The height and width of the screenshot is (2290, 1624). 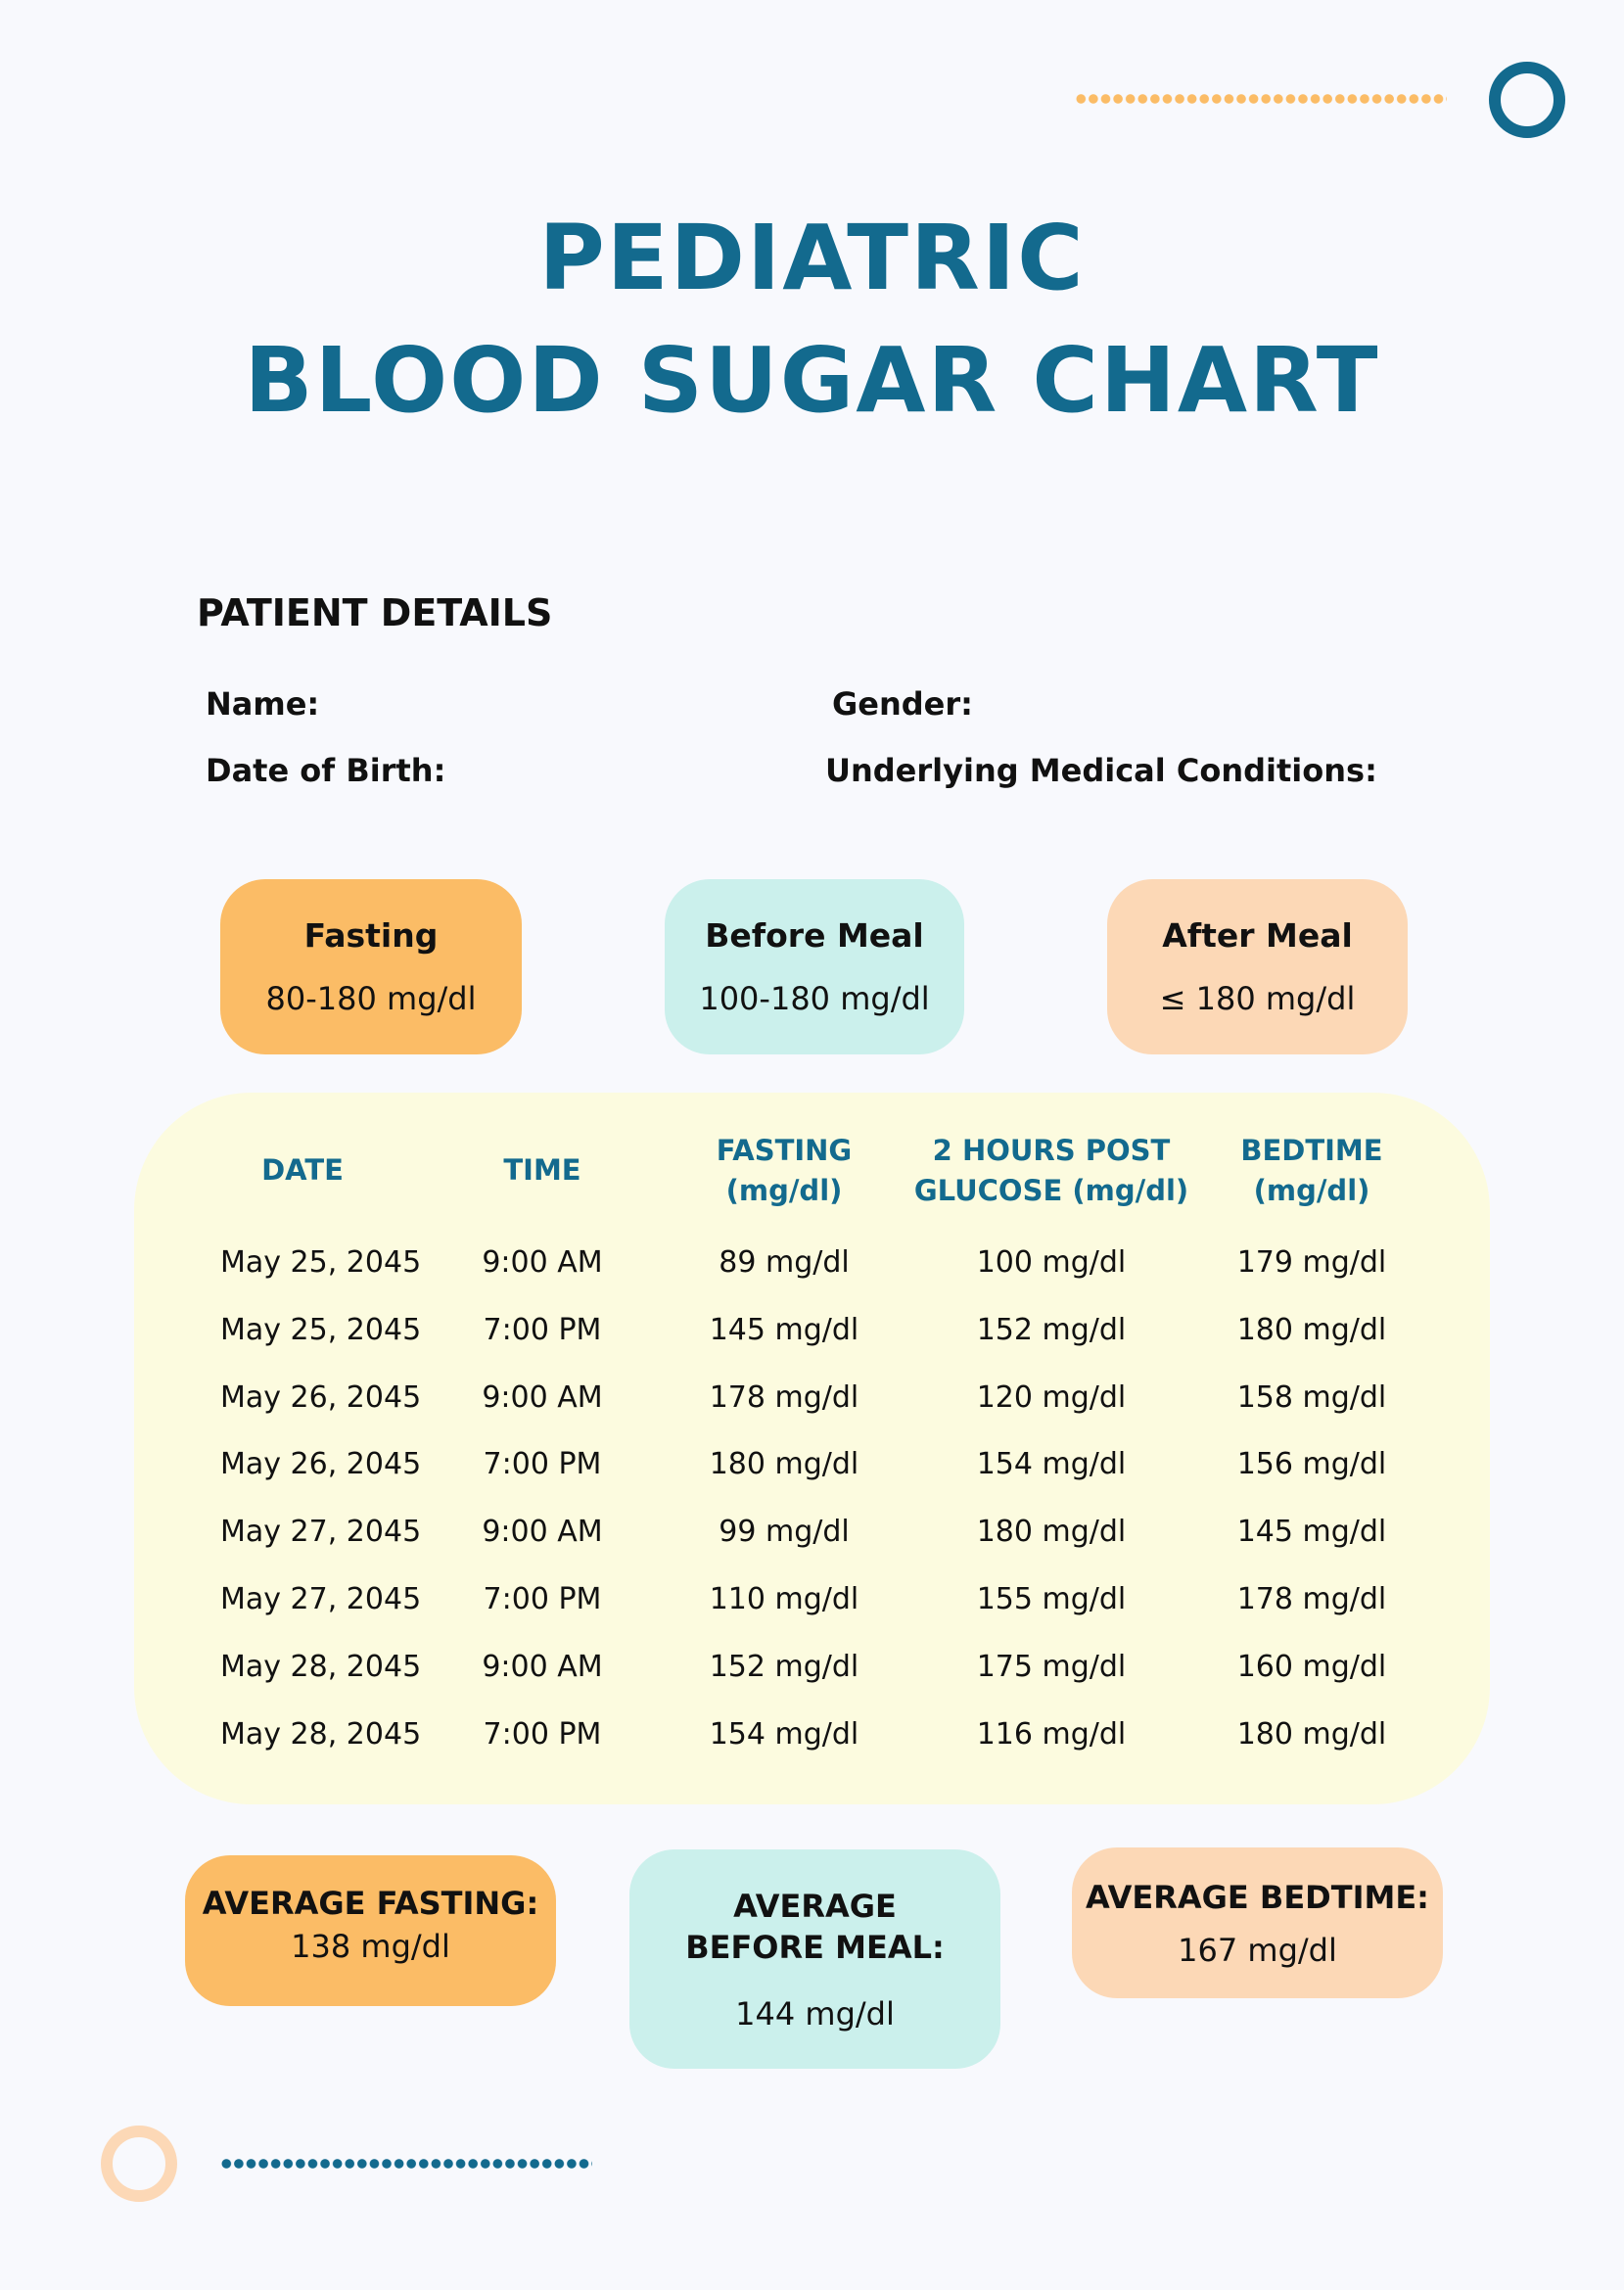 What do you see at coordinates (1258, 935) in the screenshot?
I see `range-label: After Meal` at bounding box center [1258, 935].